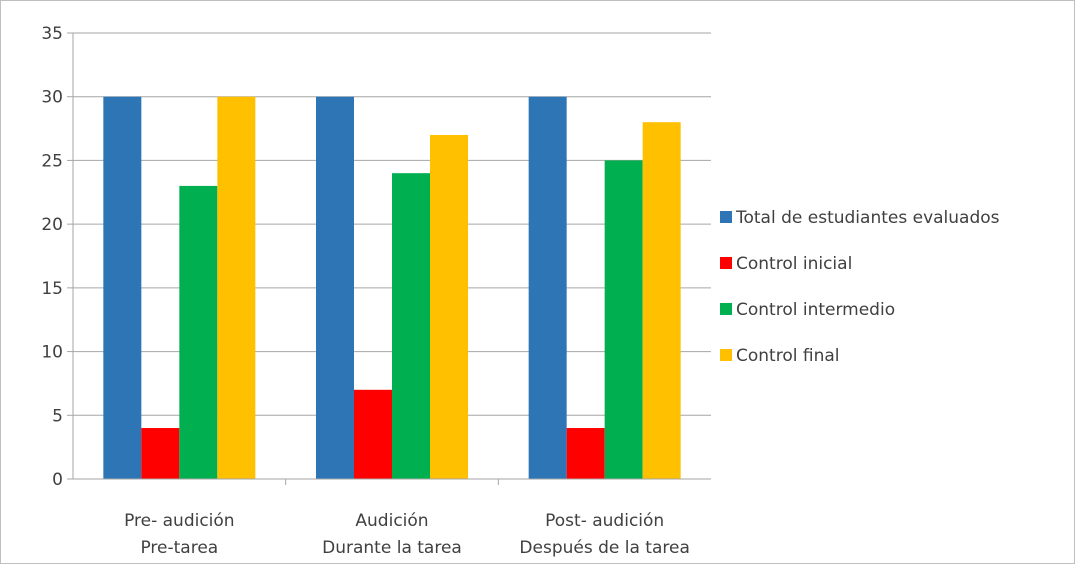 The height and width of the screenshot is (568, 1075). What do you see at coordinates (392, 548) in the screenshot?
I see `x-category-label: Durante la tarea` at bounding box center [392, 548].